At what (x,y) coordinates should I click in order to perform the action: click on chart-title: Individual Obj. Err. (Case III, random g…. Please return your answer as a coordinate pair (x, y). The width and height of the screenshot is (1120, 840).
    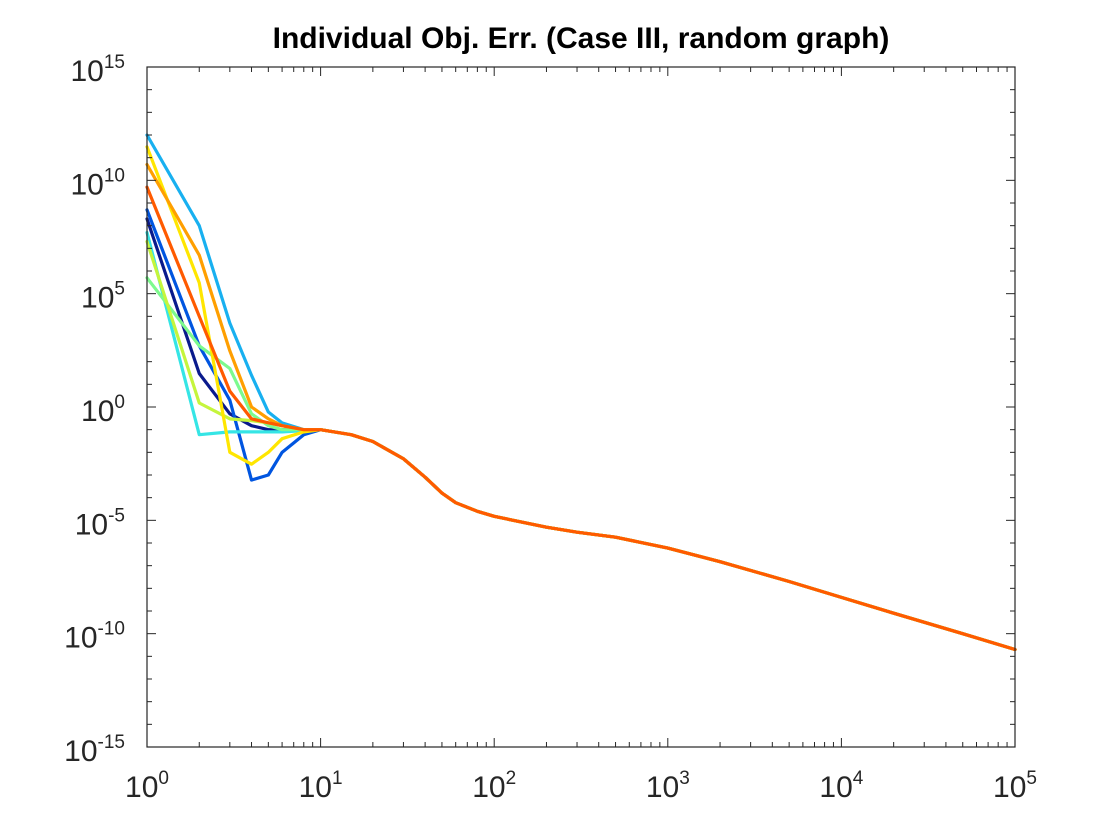
    Looking at the image, I should click on (581, 38).